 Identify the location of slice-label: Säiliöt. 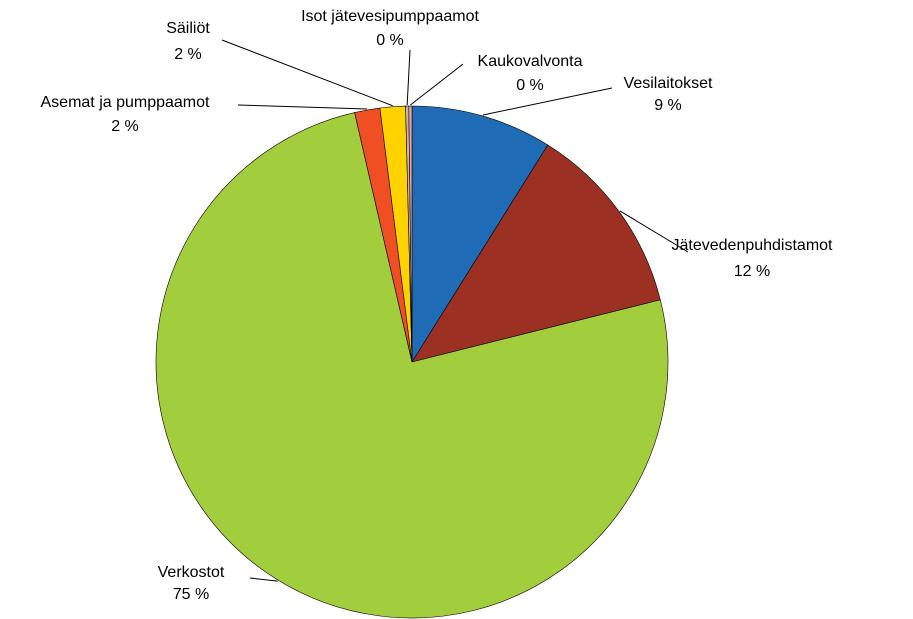
(188, 28).